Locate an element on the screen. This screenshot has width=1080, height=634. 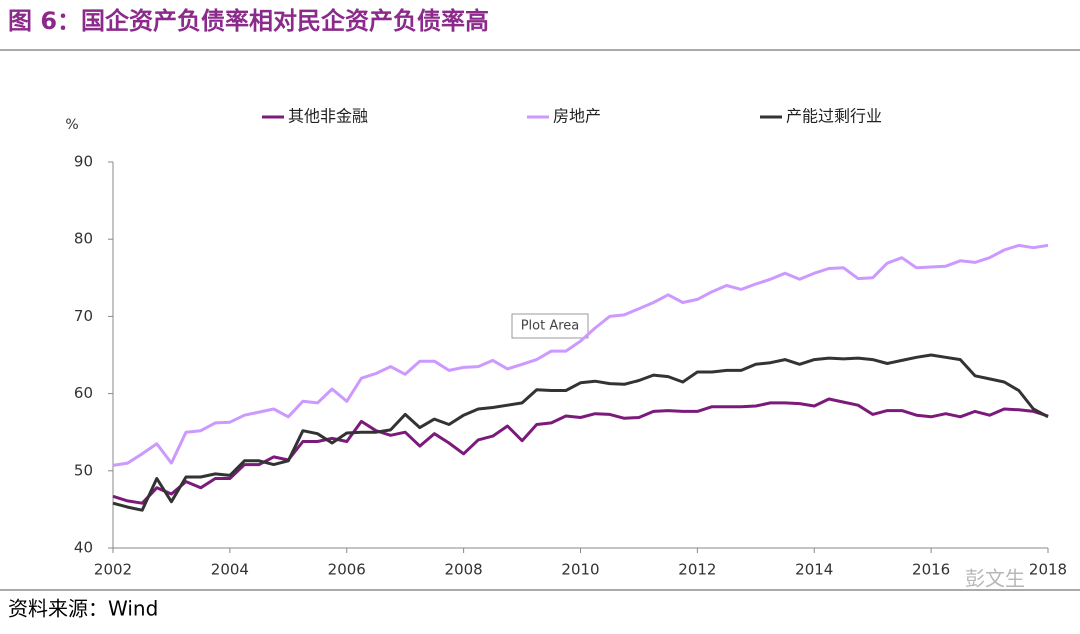
x-tick-label: 2004 is located at coordinates (230, 570).